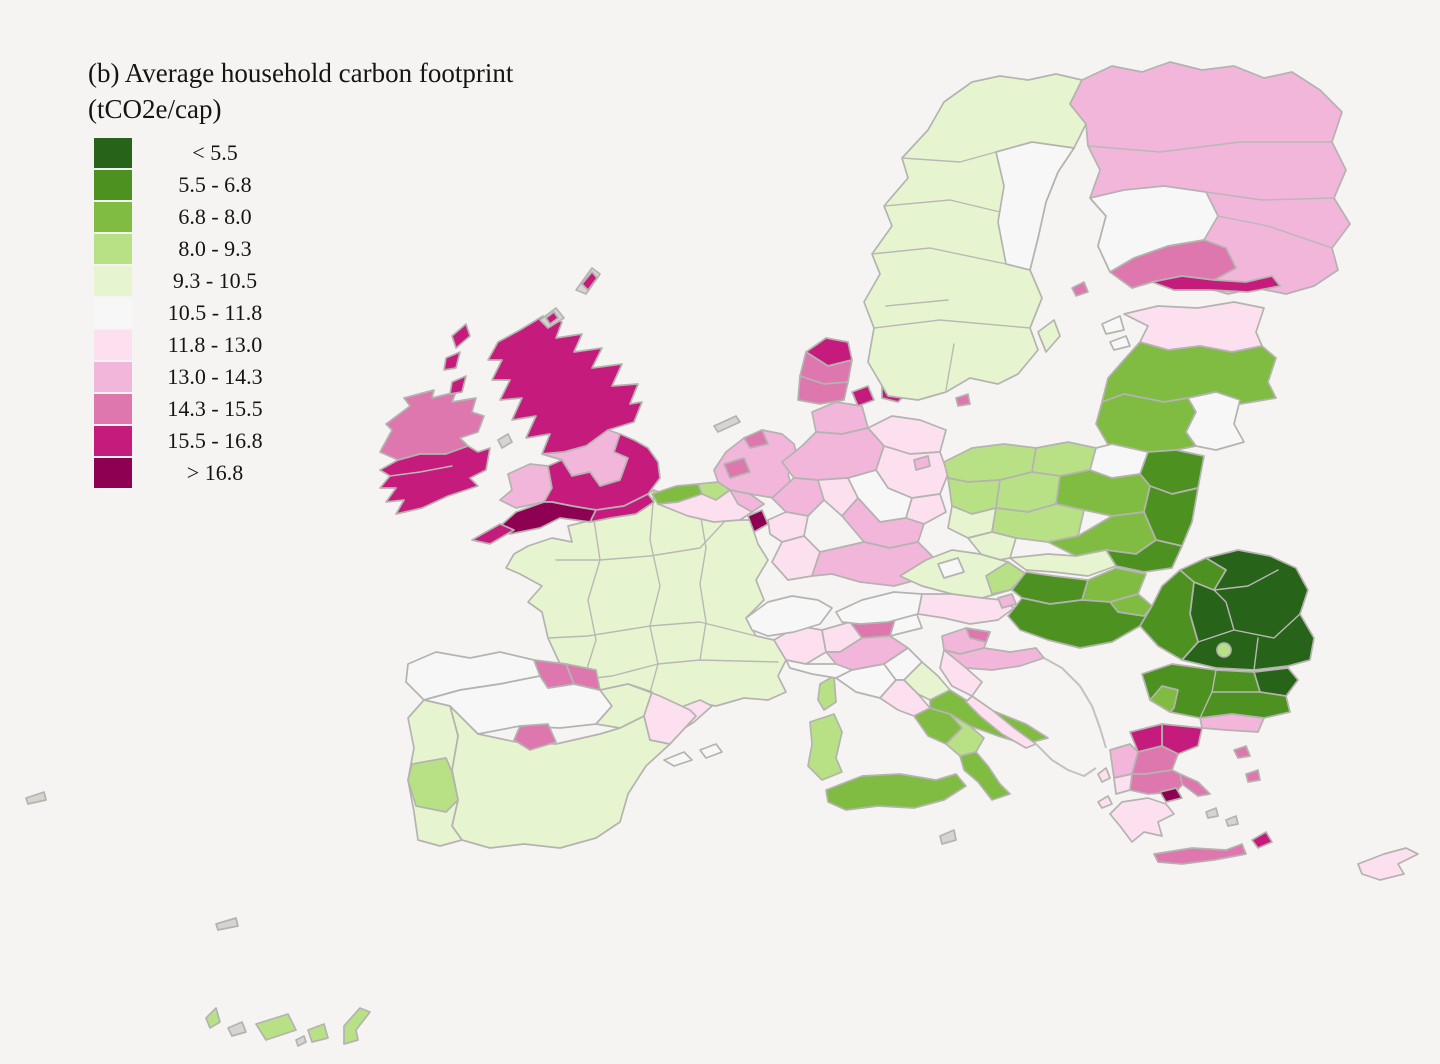 Image resolution: width=1440 pixels, height=1064 pixels. Describe the element at coordinates (985, 776) in the screenshot. I see `region-it-calabria` at that location.